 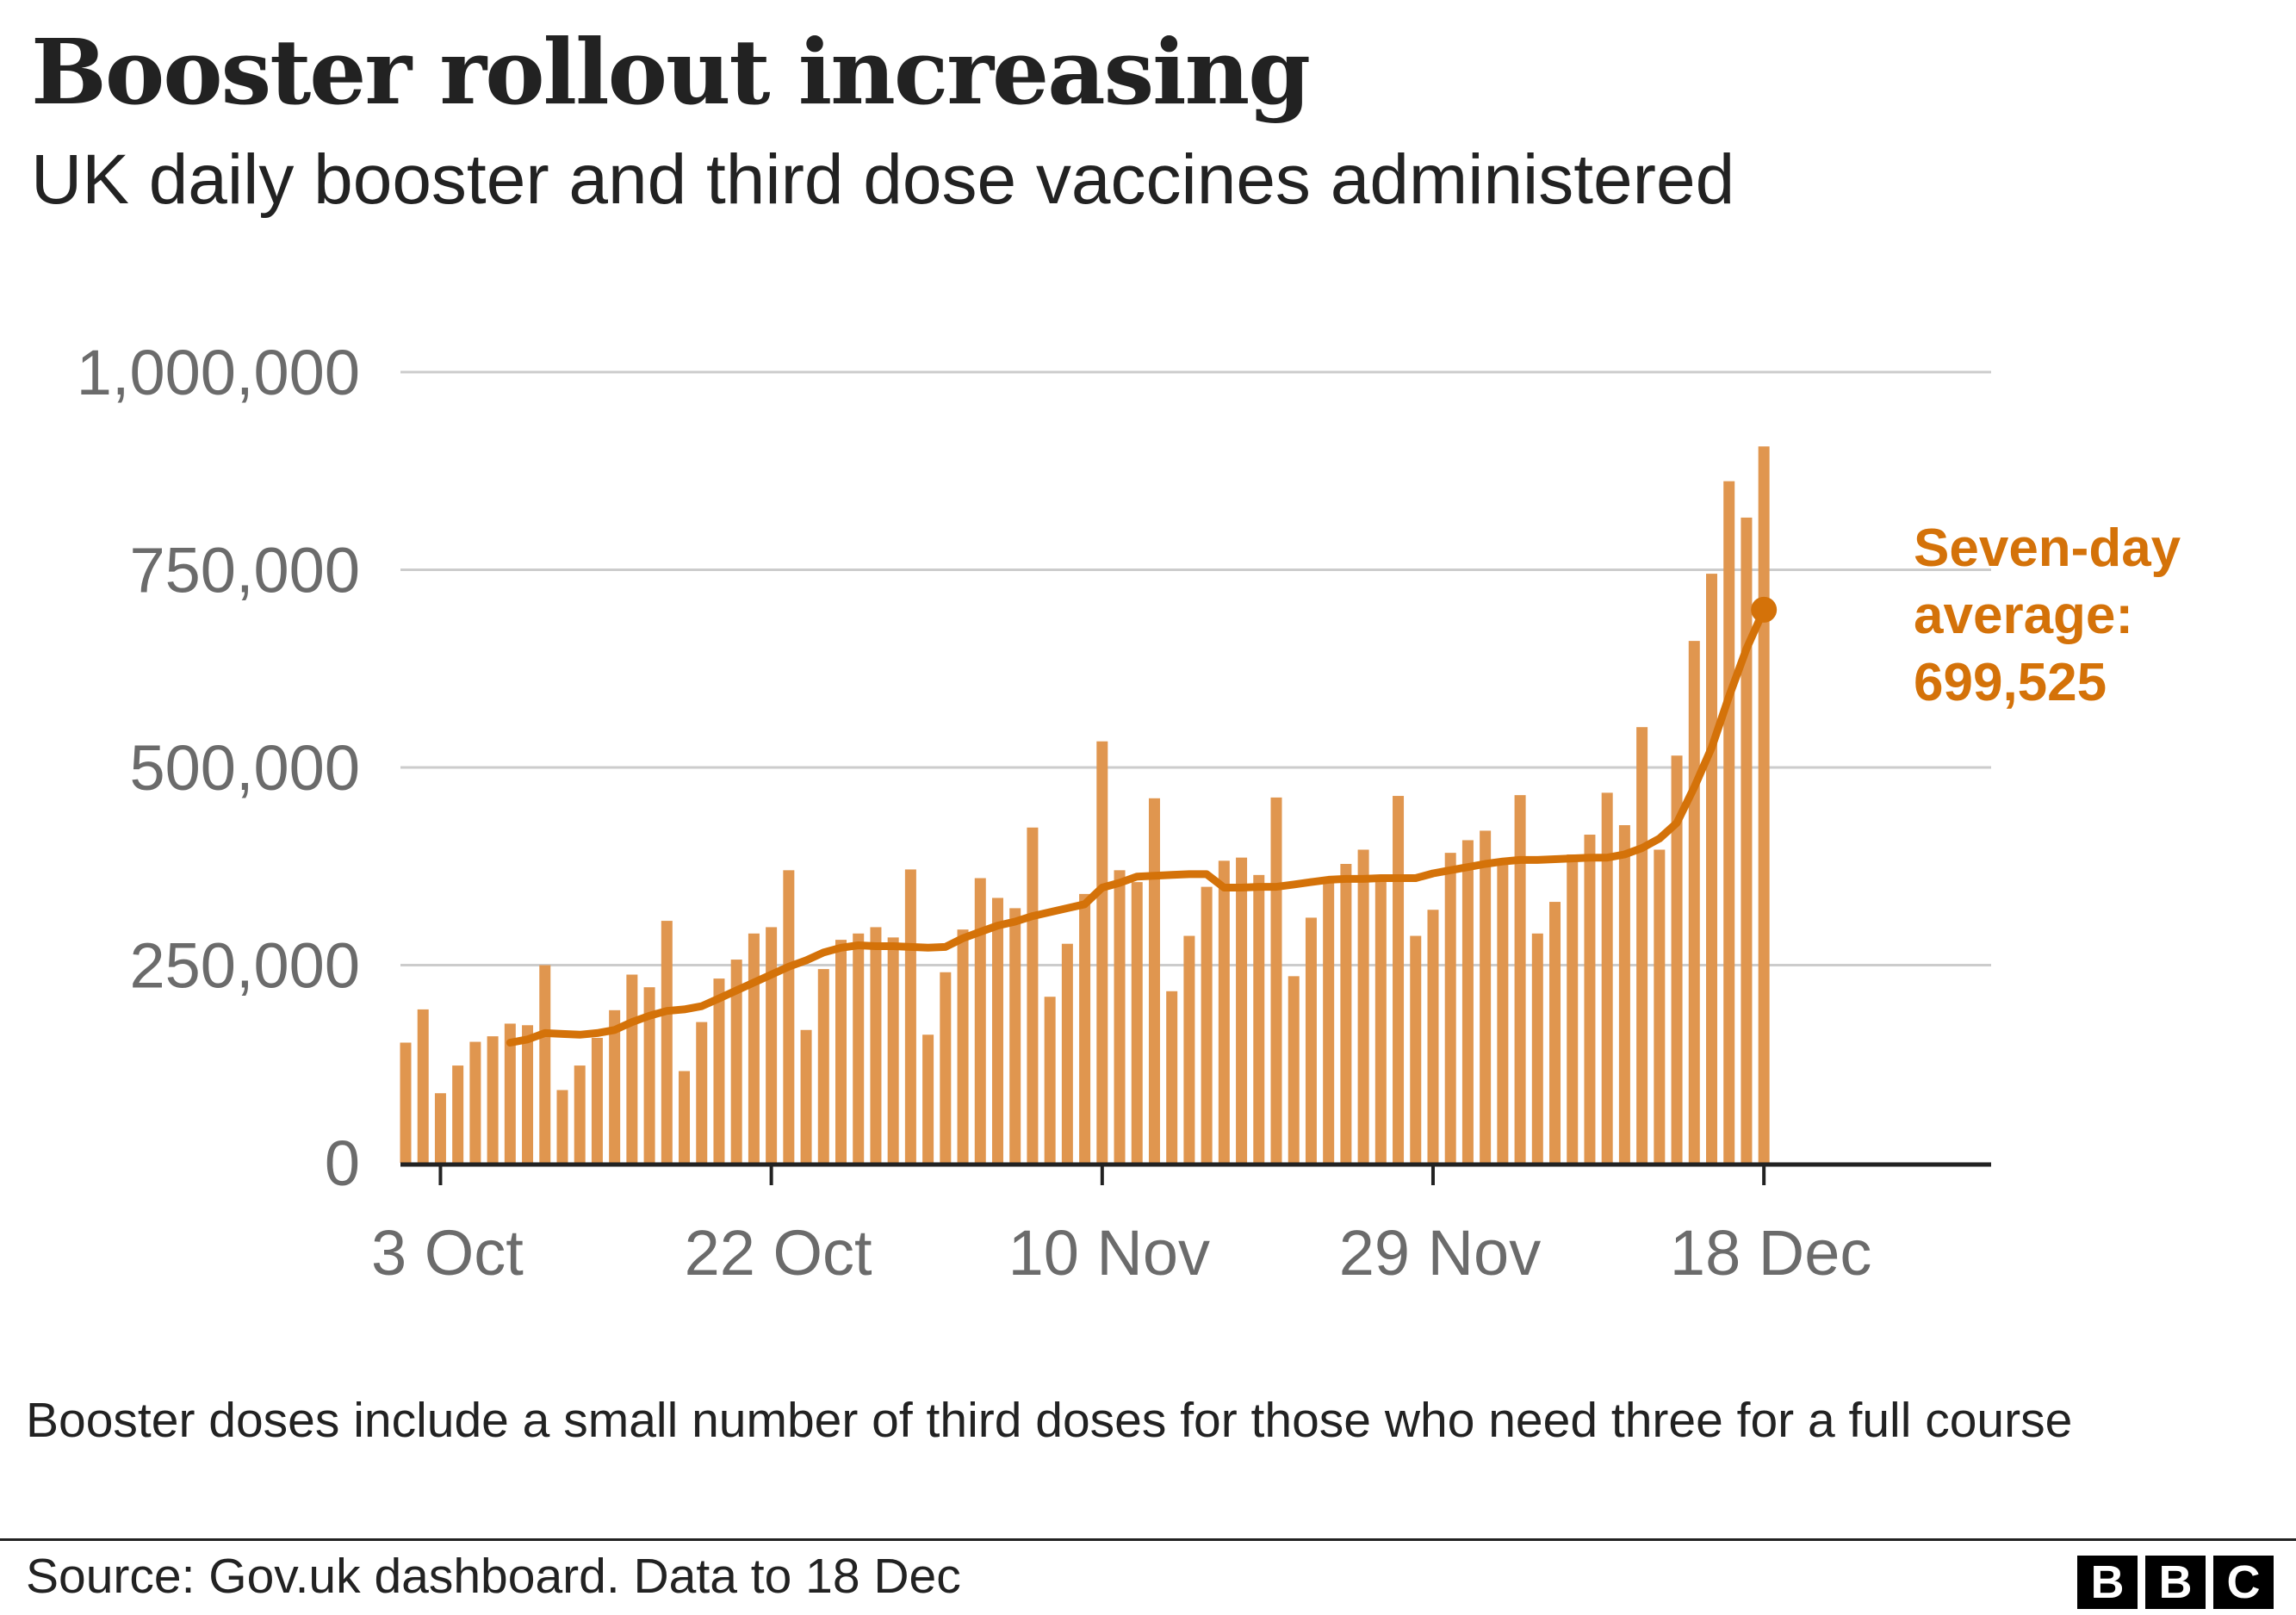 What do you see at coordinates (218, 372) in the screenshot?
I see `y-tick-label: 1,000,000` at bounding box center [218, 372].